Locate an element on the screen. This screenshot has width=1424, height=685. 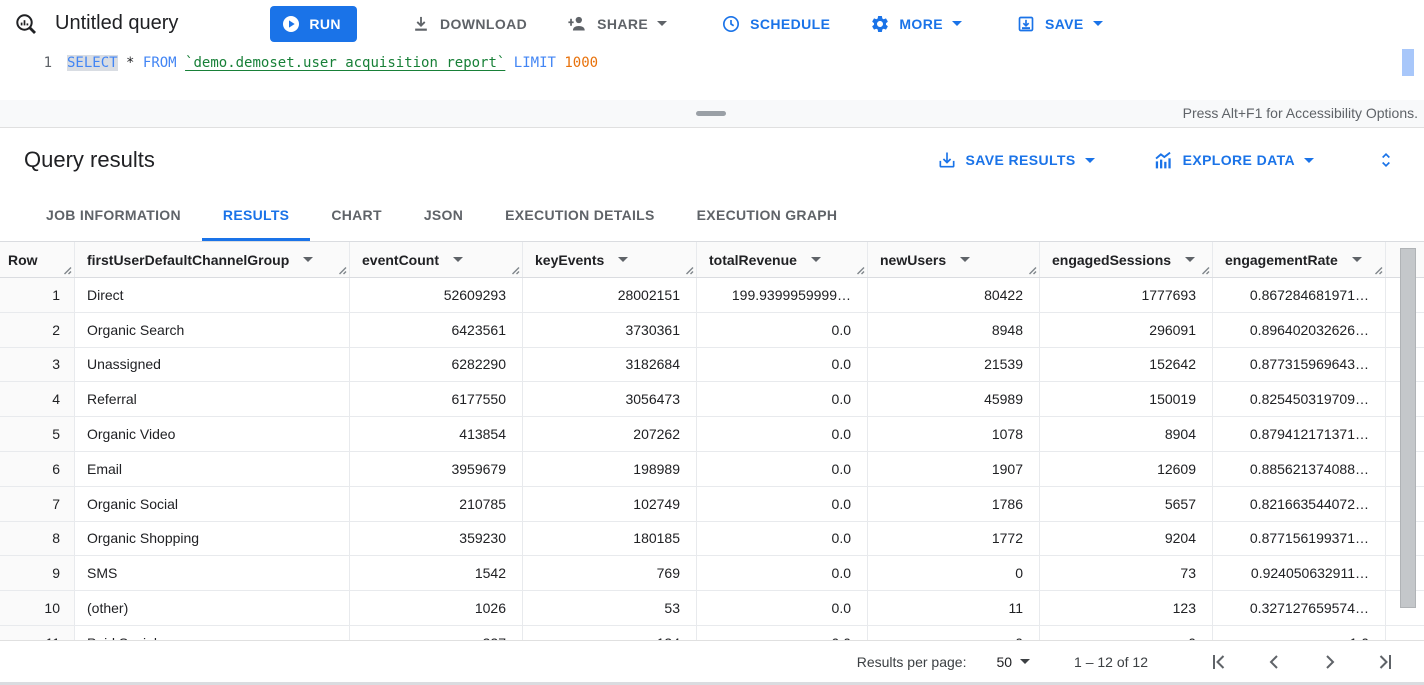
tab-job-information: JOB INFORMATION is located at coordinates (113, 215).